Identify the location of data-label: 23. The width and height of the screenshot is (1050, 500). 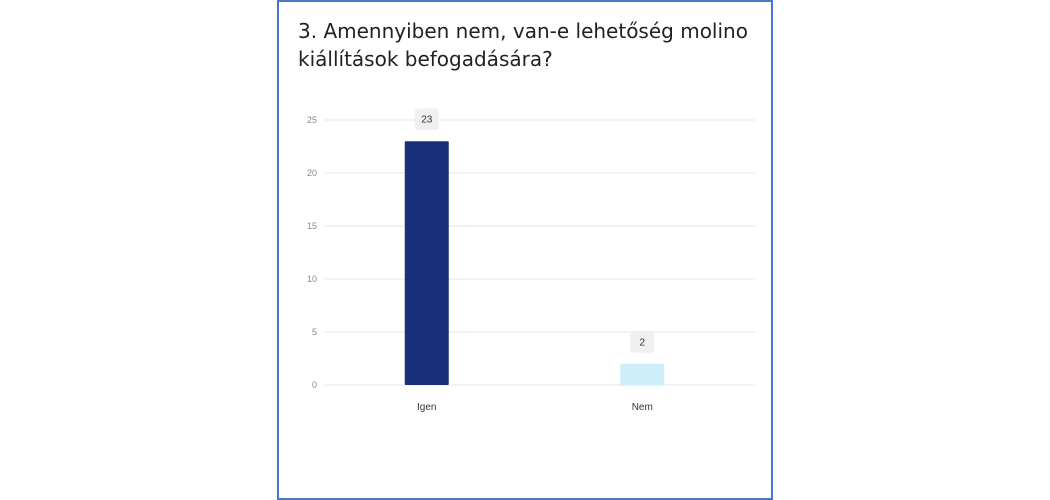
(427, 120).